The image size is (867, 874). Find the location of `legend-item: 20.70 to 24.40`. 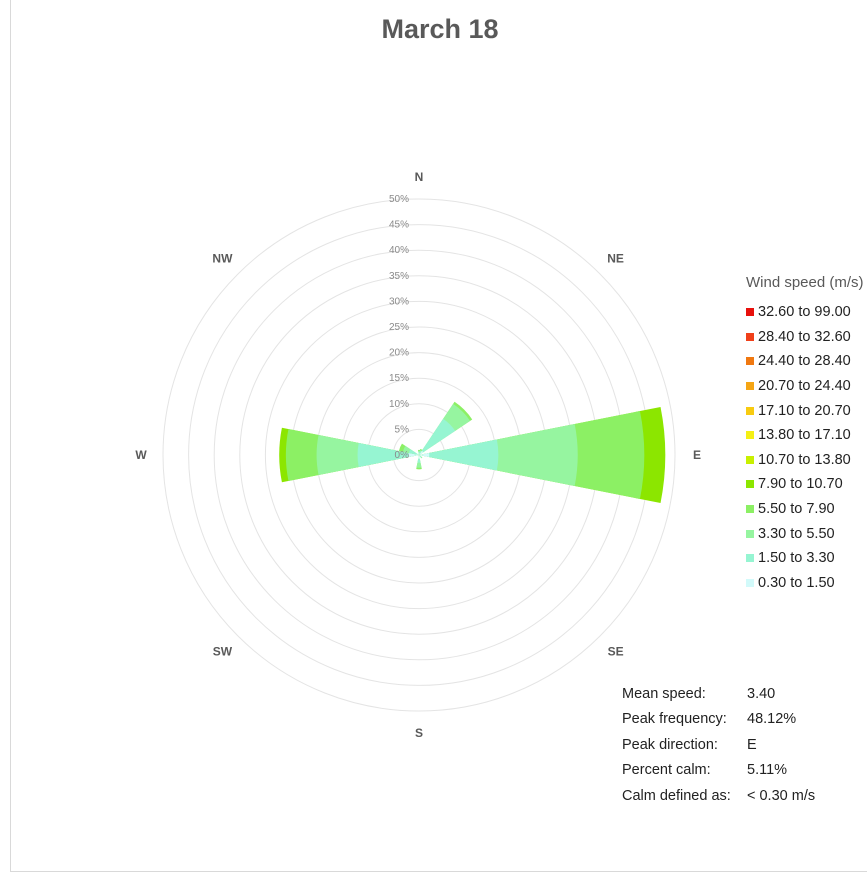

legend-item: 20.70 to 24.40 is located at coordinates (805, 386).